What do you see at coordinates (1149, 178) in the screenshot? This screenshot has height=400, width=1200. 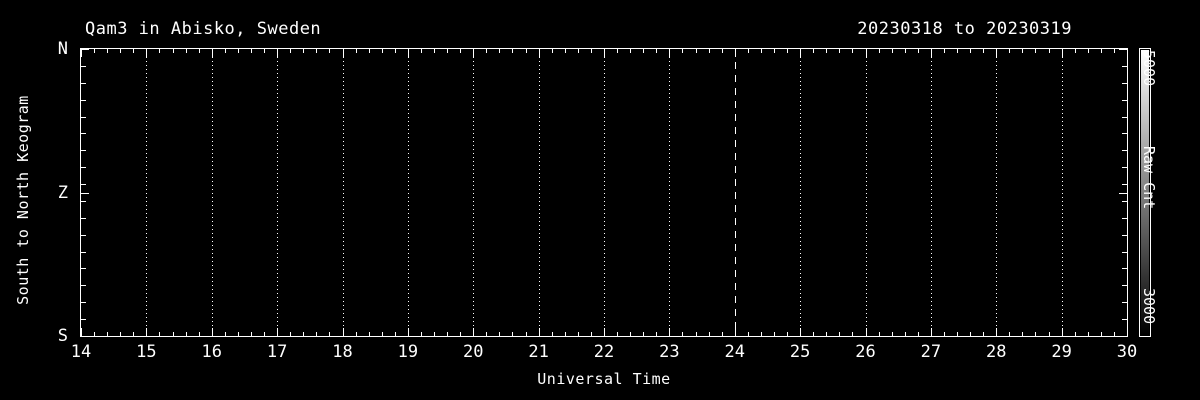 I see `colorbar-title: Raw Cnt` at bounding box center [1149, 178].